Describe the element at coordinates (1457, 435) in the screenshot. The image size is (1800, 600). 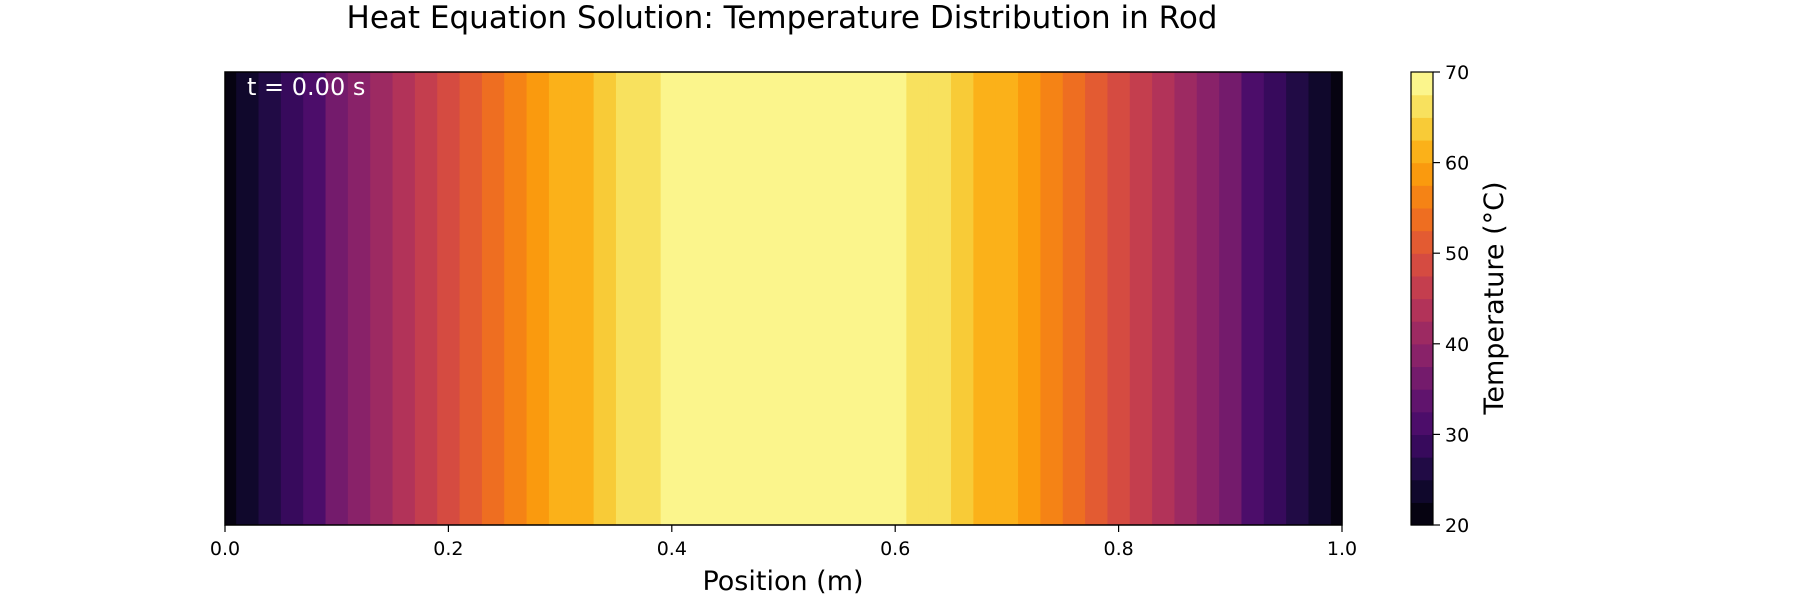
I see `colorbar-tick-label: 30` at that location.